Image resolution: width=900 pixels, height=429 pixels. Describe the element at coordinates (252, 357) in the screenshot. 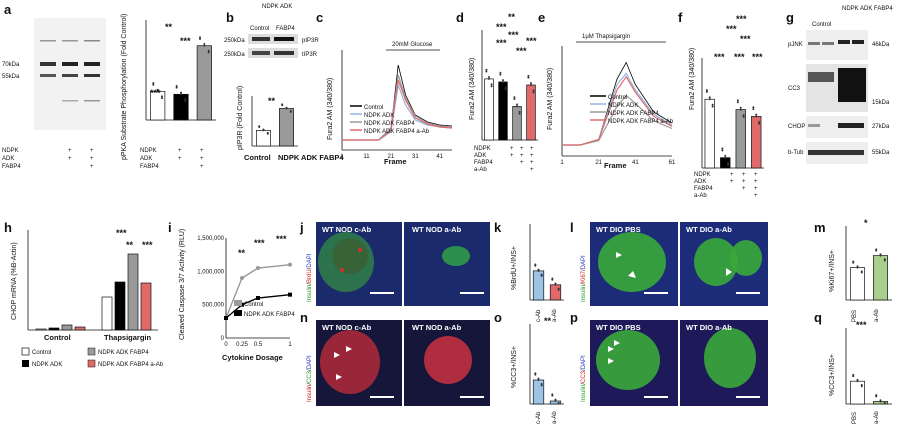

I see `x-axis-label: Cytokine Dosage` at that location.